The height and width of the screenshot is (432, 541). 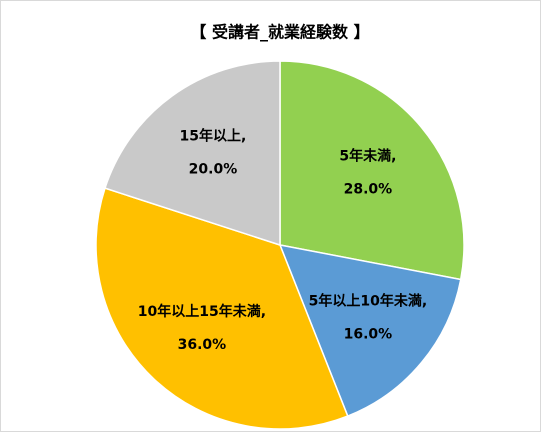 I want to click on value-label: 28.0%, so click(x=368, y=189).